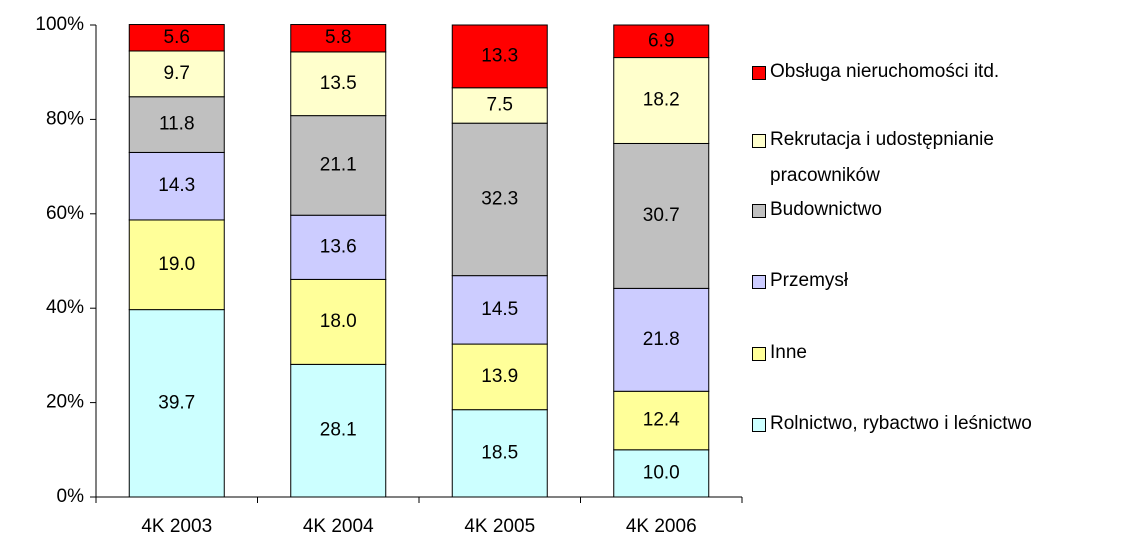 The height and width of the screenshot is (545, 1129). I want to click on y-tick-label: 40%, so click(65, 307).